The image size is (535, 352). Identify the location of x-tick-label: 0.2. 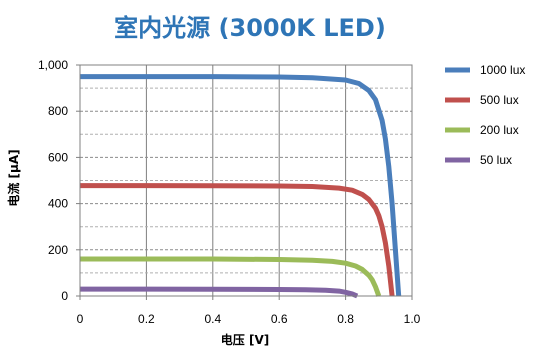
(146, 319).